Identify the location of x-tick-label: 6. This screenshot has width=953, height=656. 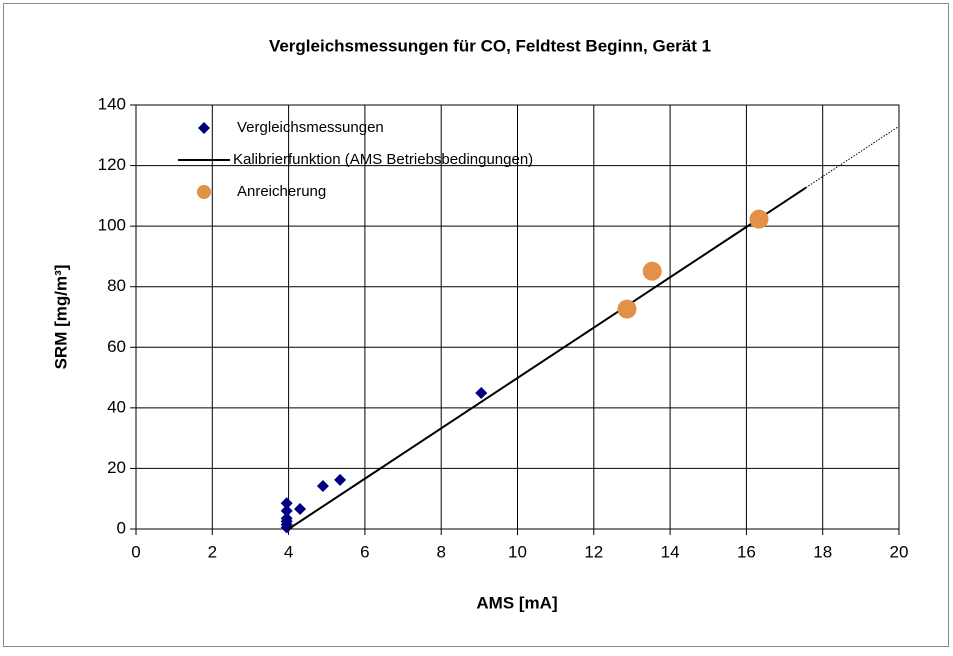
(364, 551).